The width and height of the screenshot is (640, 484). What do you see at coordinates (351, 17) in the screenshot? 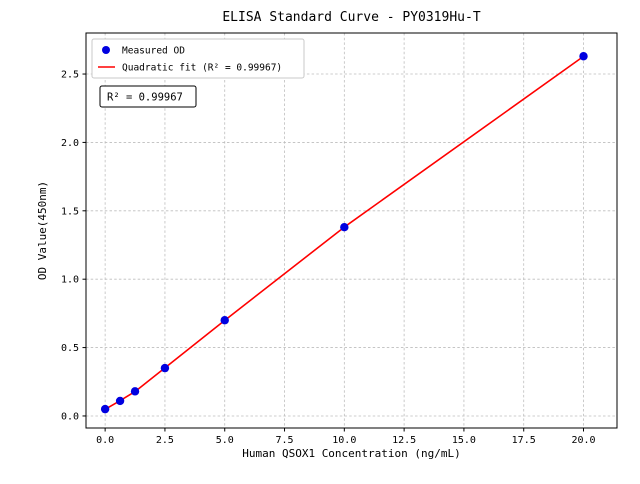
I see `chart-title: ELISA Standard Curve - PY0319Hu-T` at bounding box center [351, 17].